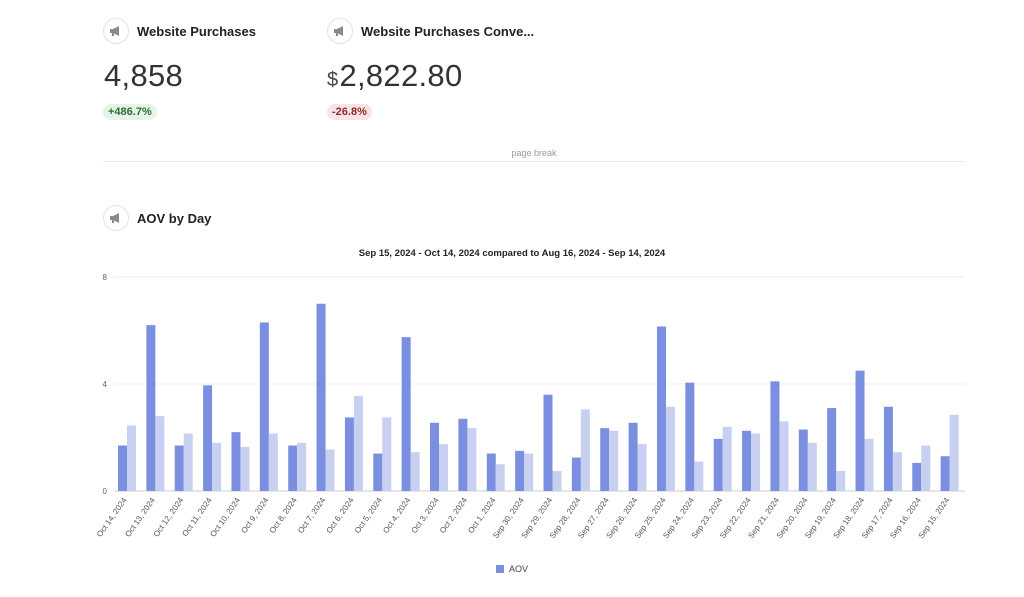  Describe the element at coordinates (349, 112) in the screenshot. I see `metric-delta-badge: -26.8%` at that location.